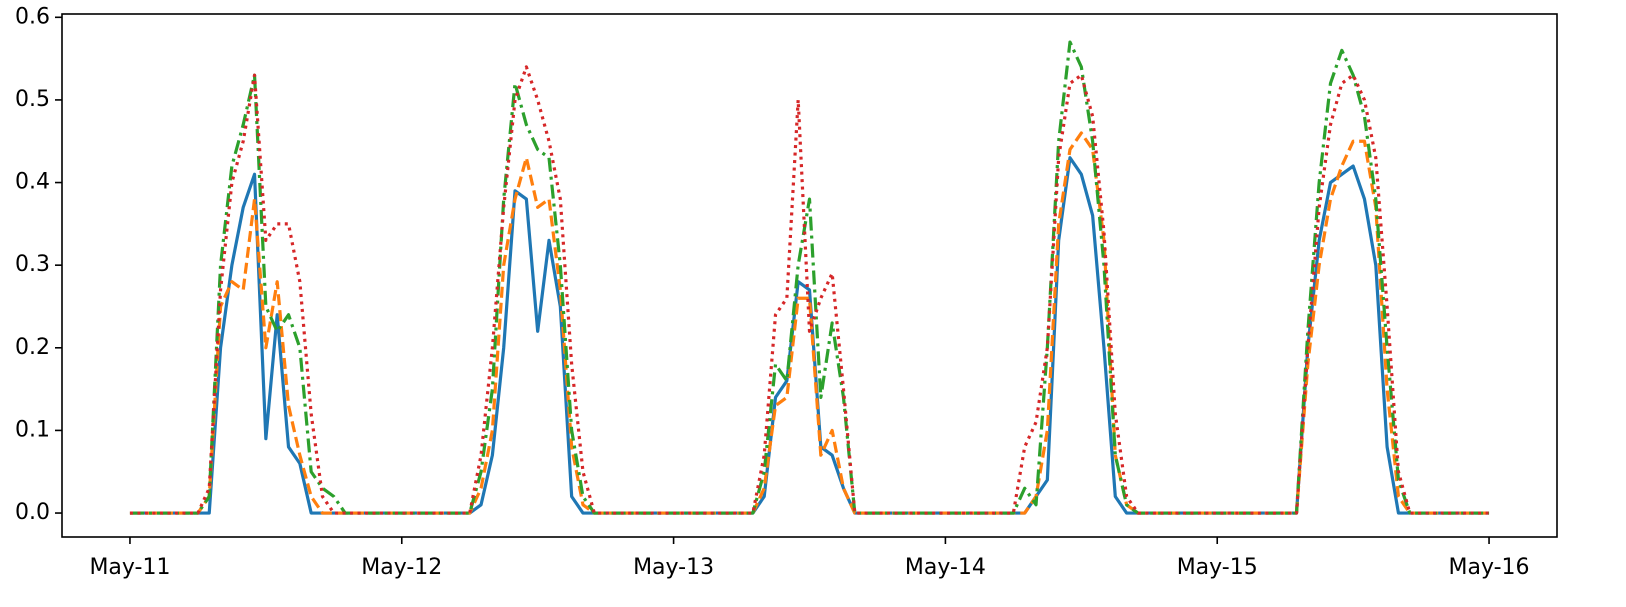 The height and width of the screenshot is (607, 1626). Describe the element at coordinates (945, 567) in the screenshot. I see `x-tick-label: May-14` at that location.